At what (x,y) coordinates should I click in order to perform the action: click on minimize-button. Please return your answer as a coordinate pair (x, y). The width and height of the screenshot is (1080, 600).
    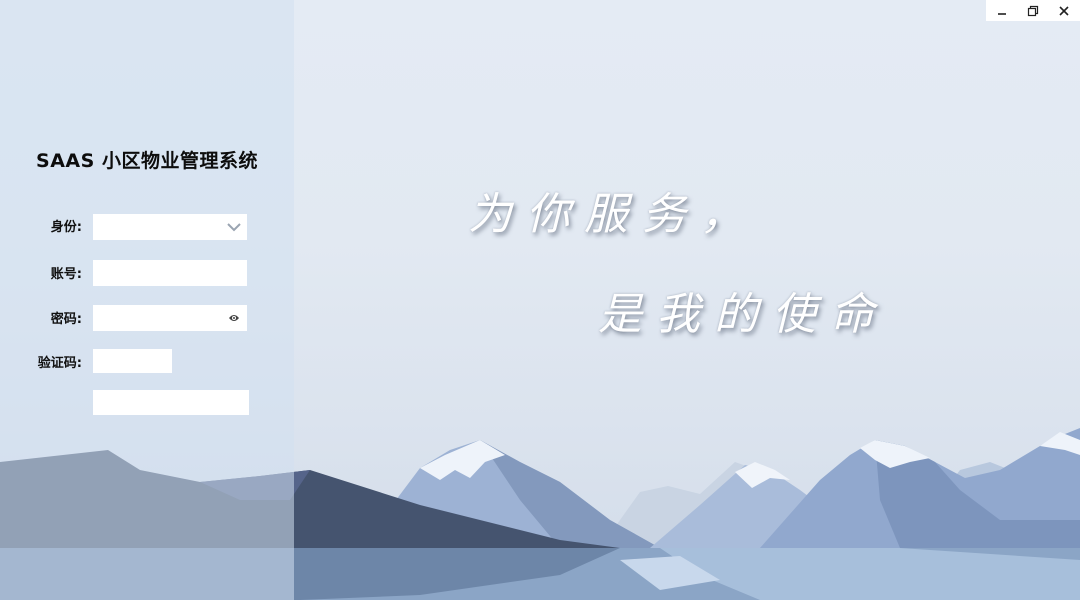
    Looking at the image, I should click on (1002, 10).